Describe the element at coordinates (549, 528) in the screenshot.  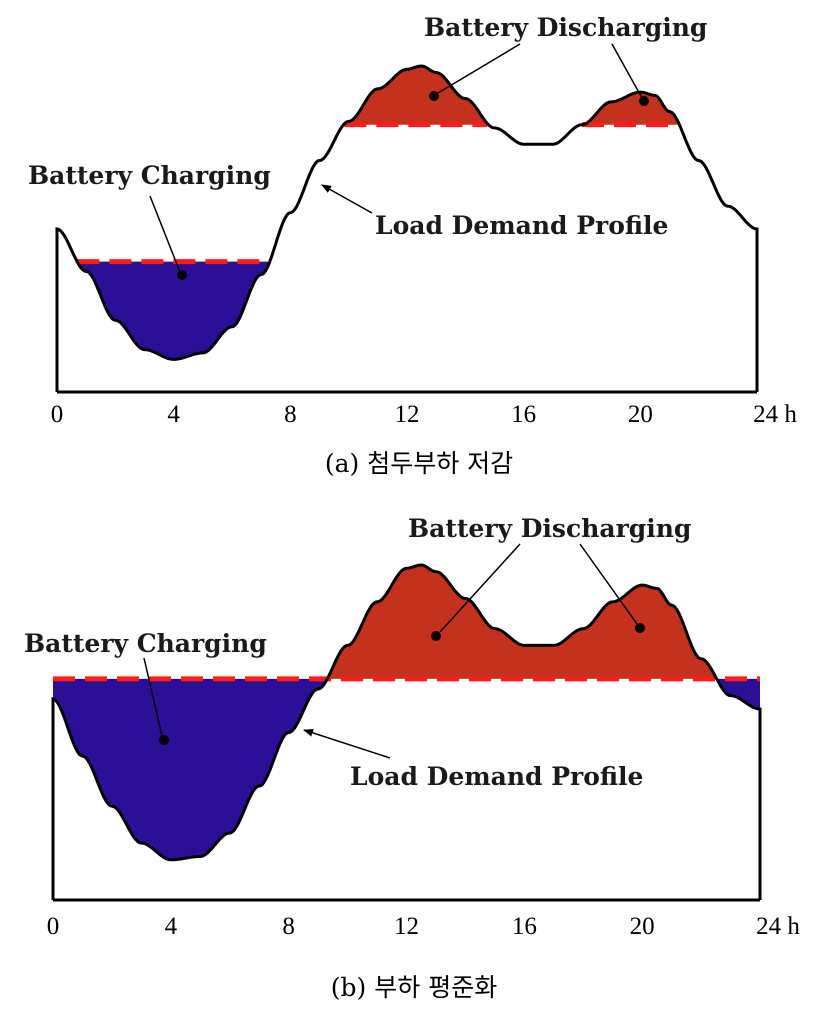
I see `discharging-label-b: Battery Discharging` at that location.